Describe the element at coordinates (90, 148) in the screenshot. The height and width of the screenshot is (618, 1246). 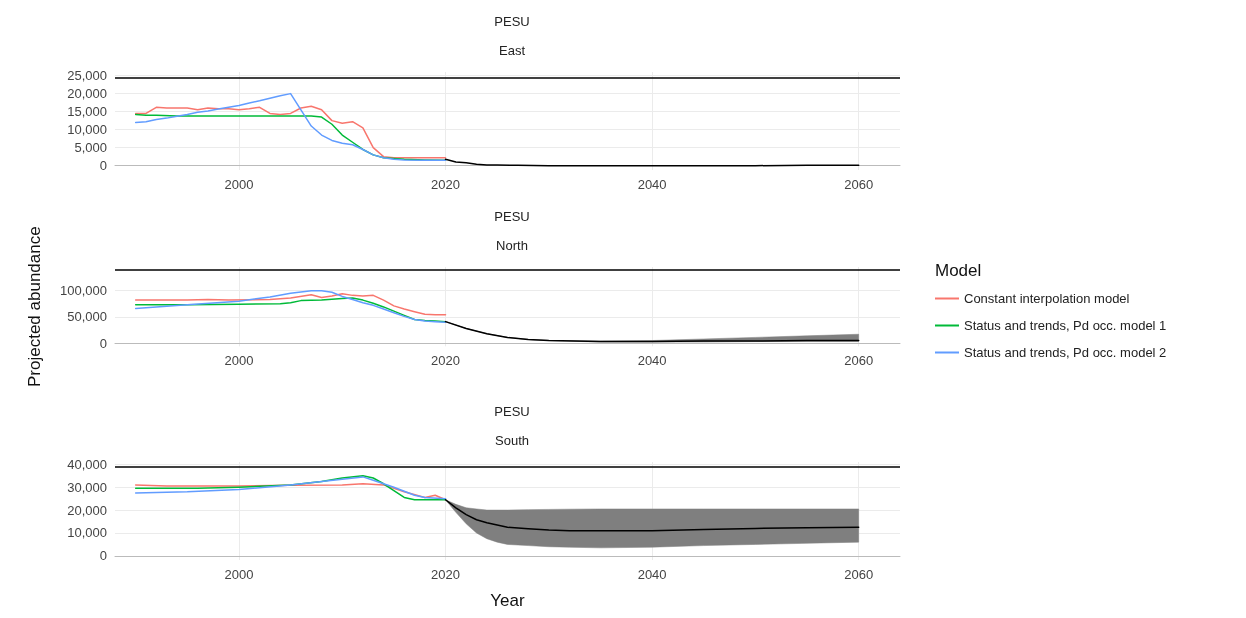
I see `y-tick-label: 5,000` at that location.